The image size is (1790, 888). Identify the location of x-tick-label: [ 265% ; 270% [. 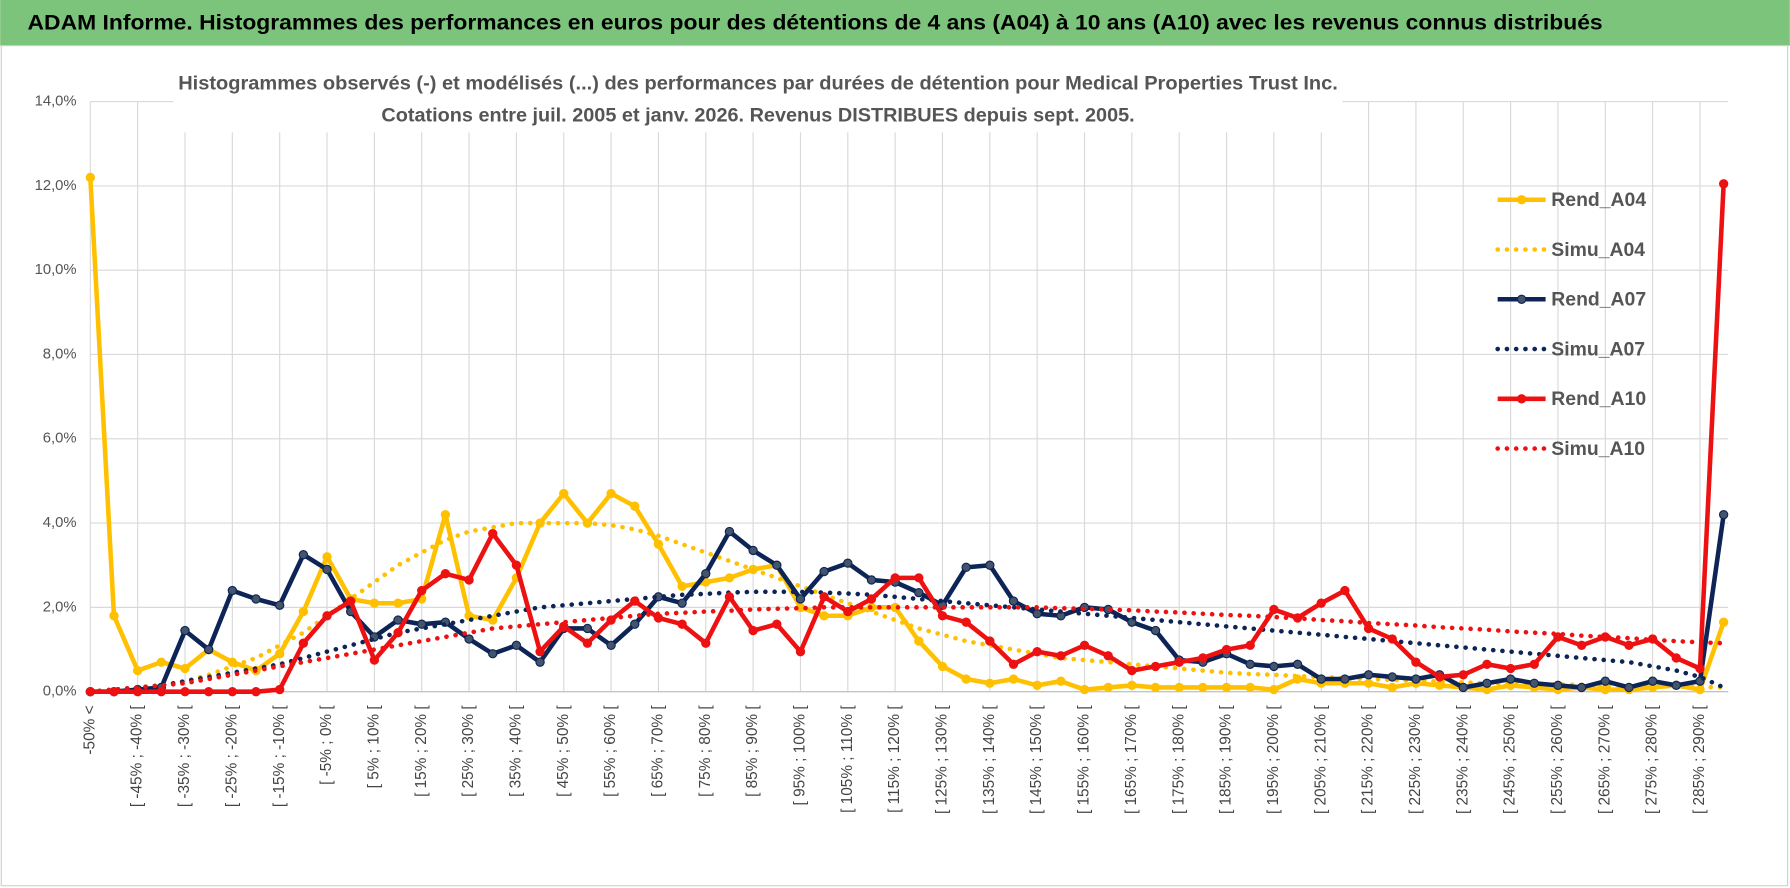
(1604, 759).